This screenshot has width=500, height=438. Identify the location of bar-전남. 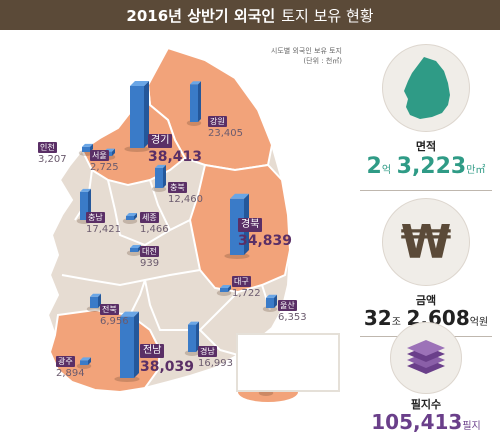
(127, 346).